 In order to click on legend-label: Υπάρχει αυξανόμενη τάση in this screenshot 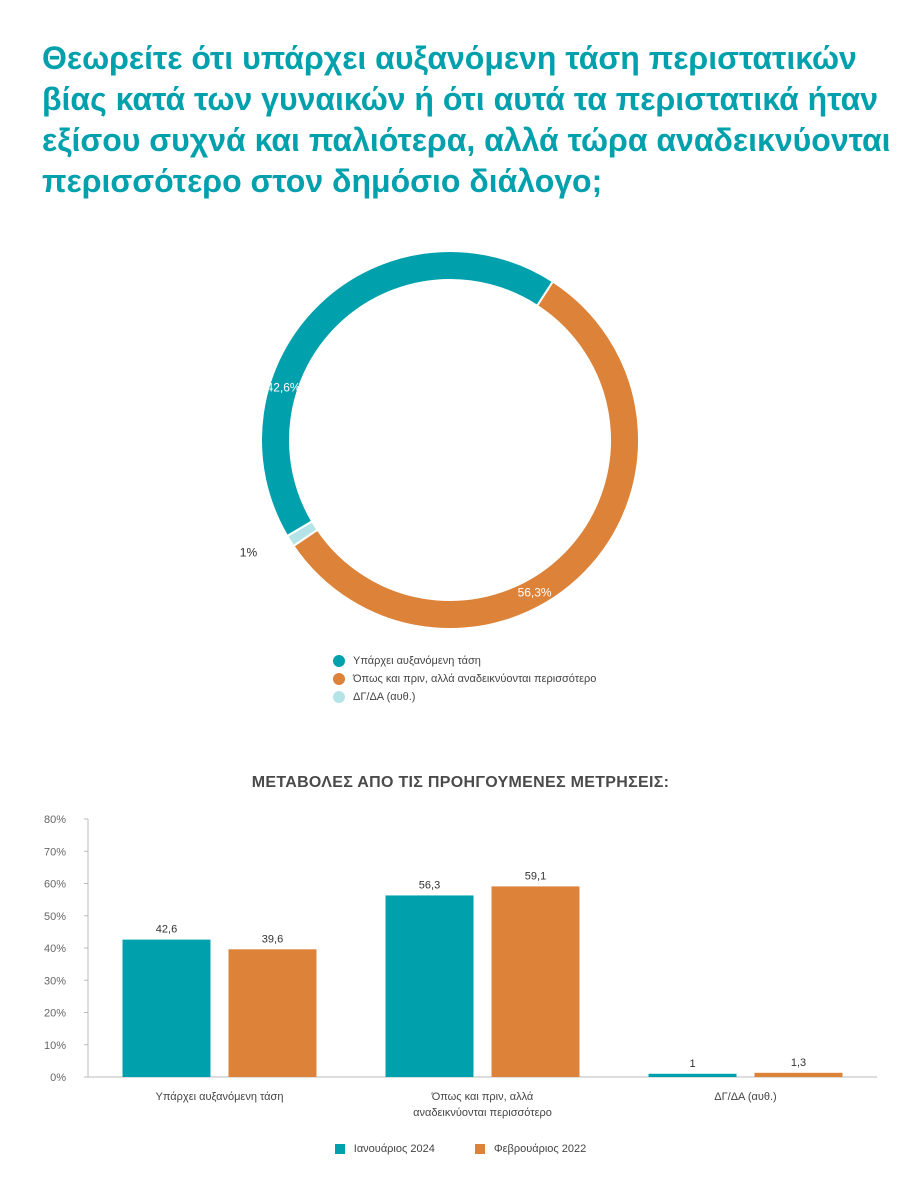, I will do `click(417, 661)`.